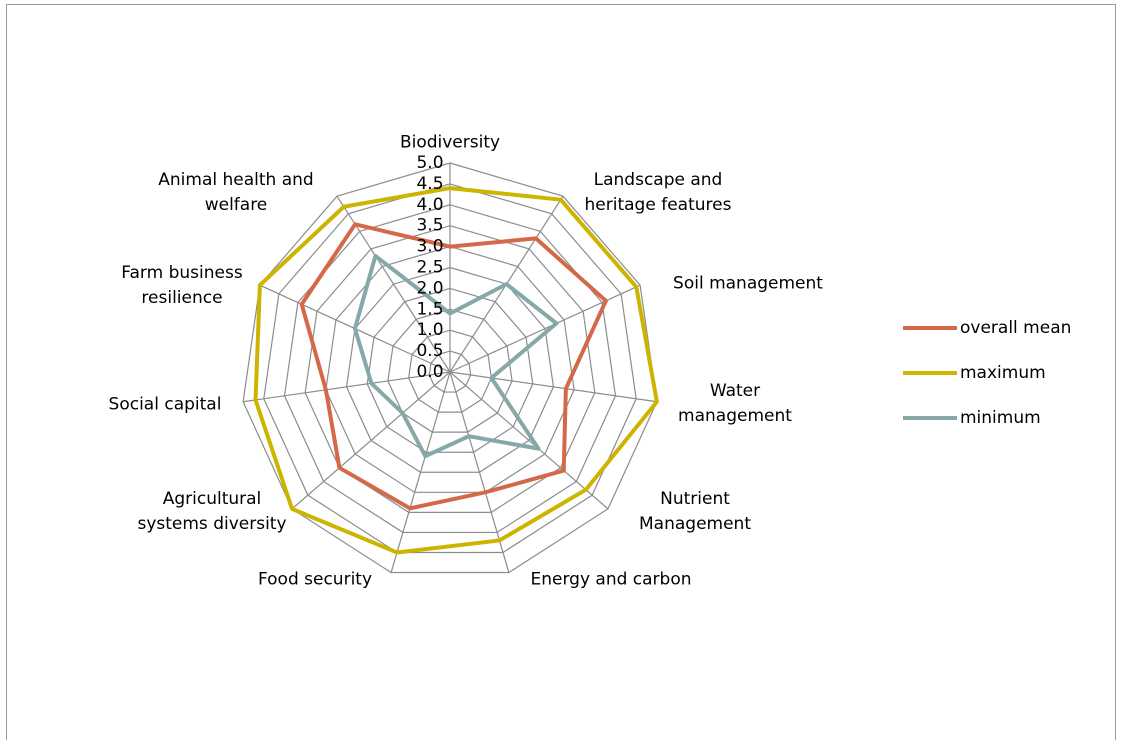 The width and height of the screenshot is (1123, 740). Describe the element at coordinates (236, 192) in the screenshot. I see `category-label: Animal health and welfare` at that location.